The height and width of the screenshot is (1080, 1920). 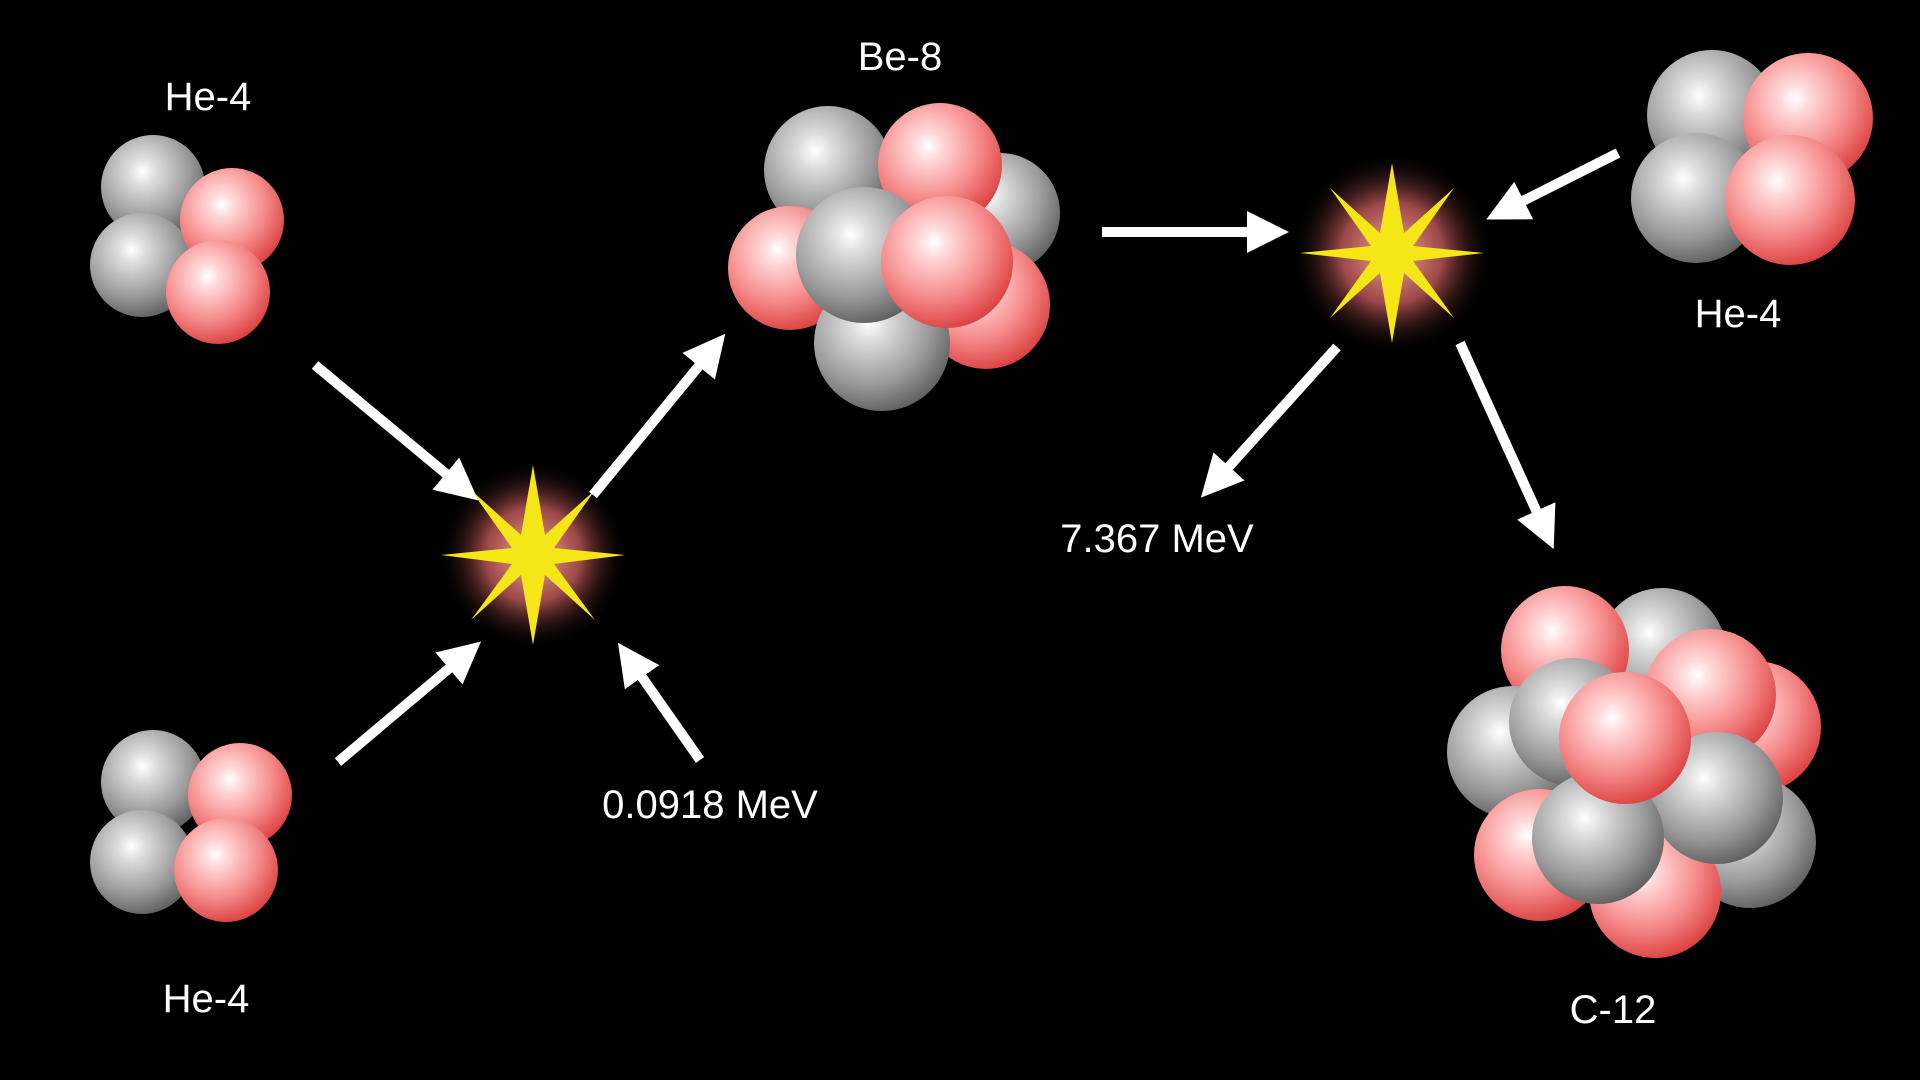 I want to click on arrow-energy-first, so click(x=661, y=702).